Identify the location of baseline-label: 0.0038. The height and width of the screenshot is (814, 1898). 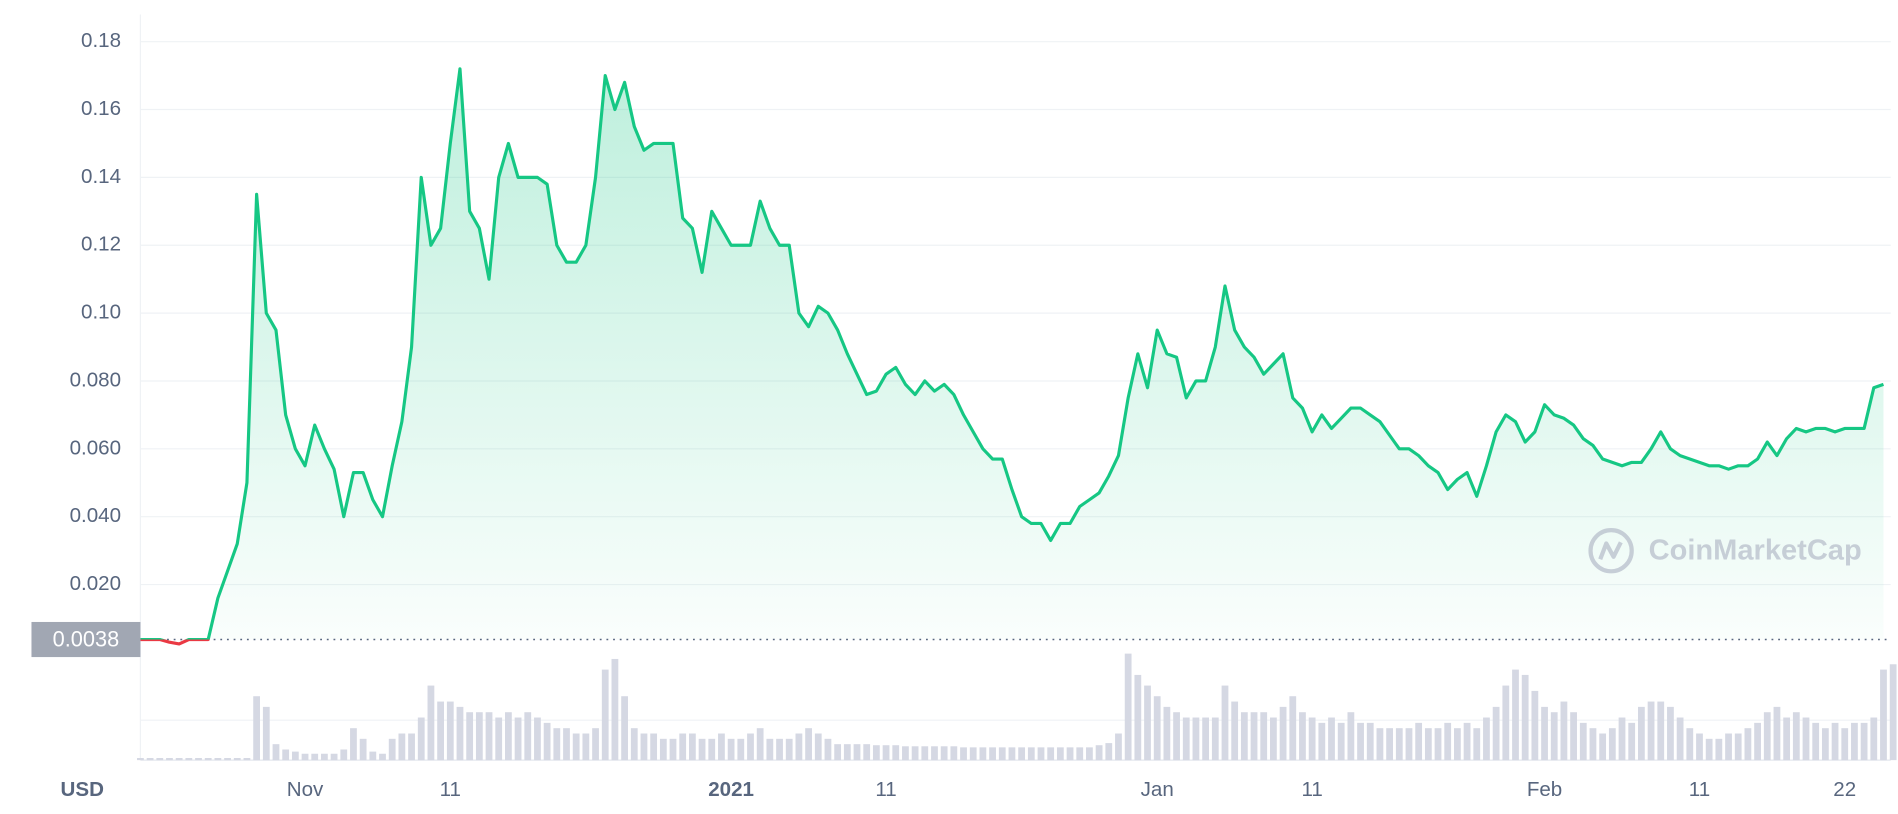
(86, 638).